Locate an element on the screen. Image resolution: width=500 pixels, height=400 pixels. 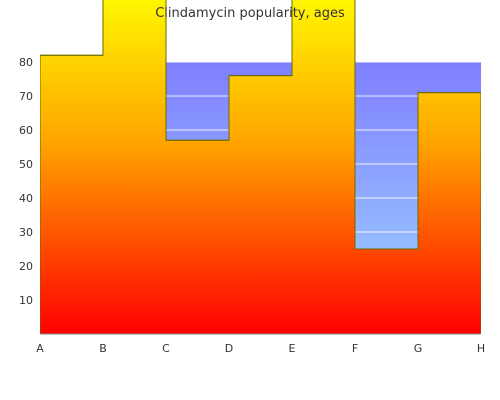
x-tick-label-A: A is located at coordinates (40, 348).